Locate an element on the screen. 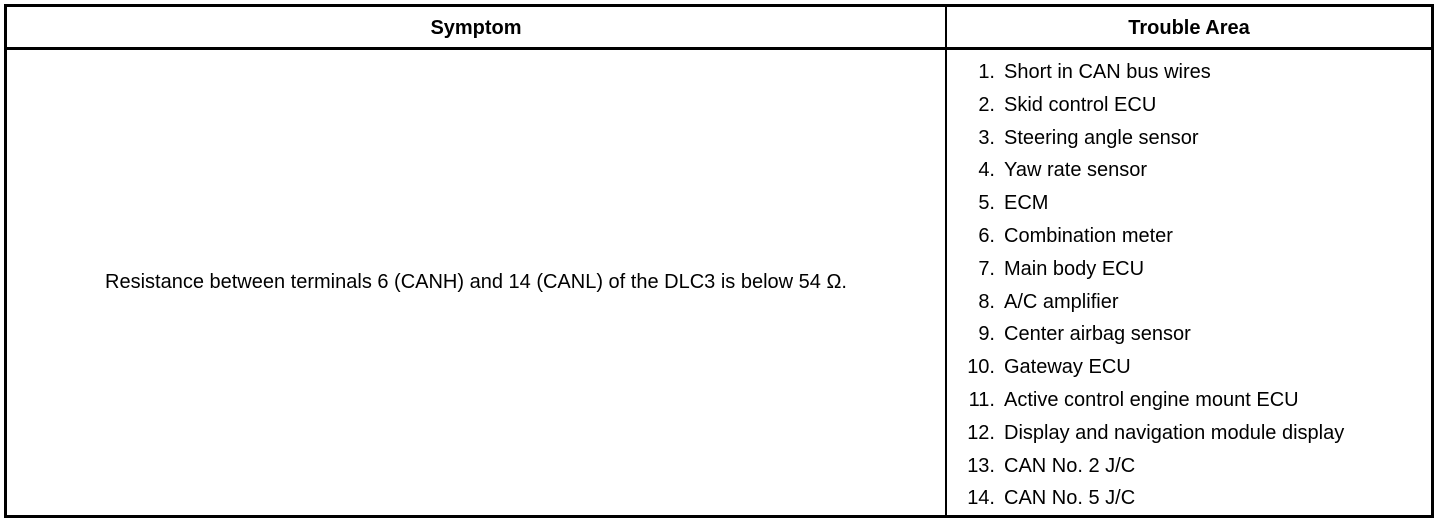  item-number: 7. is located at coordinates (986, 268).